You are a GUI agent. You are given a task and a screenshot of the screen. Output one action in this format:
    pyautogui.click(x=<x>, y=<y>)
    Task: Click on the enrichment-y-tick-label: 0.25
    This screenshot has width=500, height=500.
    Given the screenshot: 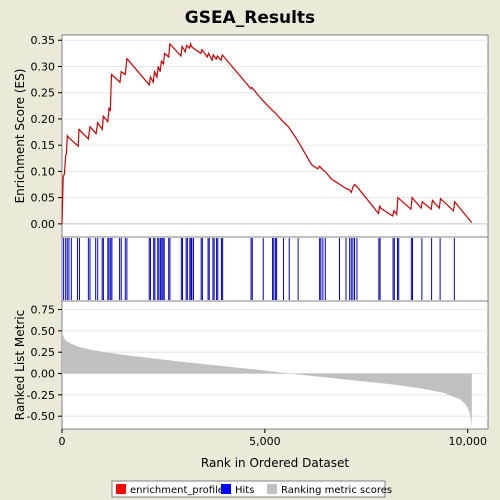 What is the action you would take?
    pyautogui.click(x=43, y=93)
    